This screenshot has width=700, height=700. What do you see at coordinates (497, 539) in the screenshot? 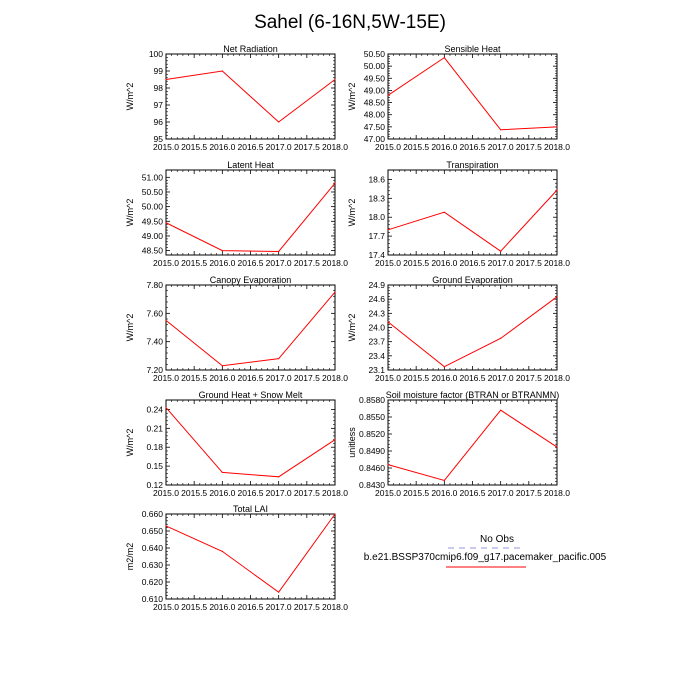
I see `legend-obs-label: No Obs` at bounding box center [497, 539].